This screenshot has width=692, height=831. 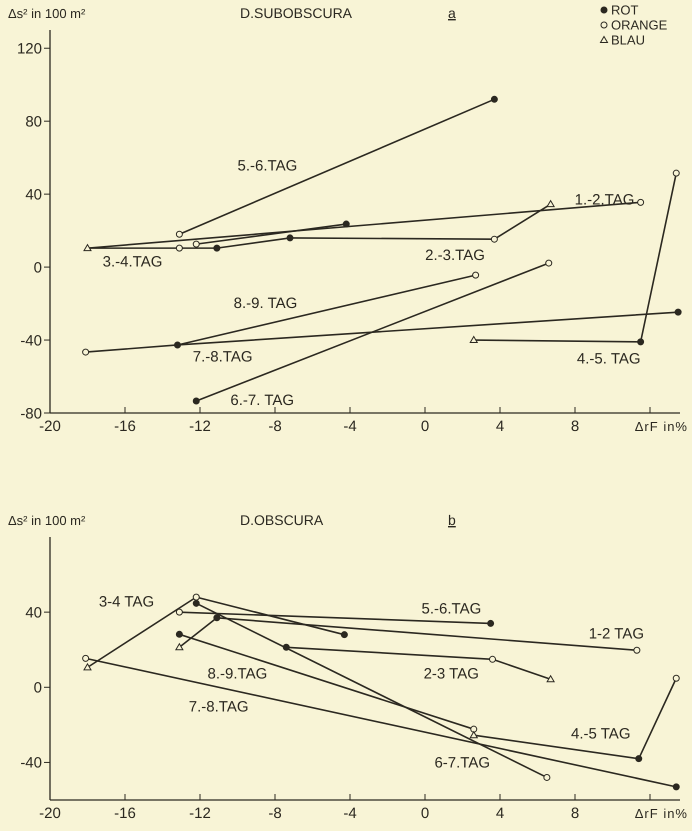 What do you see at coordinates (639, 25) in the screenshot?
I see `legend-label: ORANGE` at bounding box center [639, 25].